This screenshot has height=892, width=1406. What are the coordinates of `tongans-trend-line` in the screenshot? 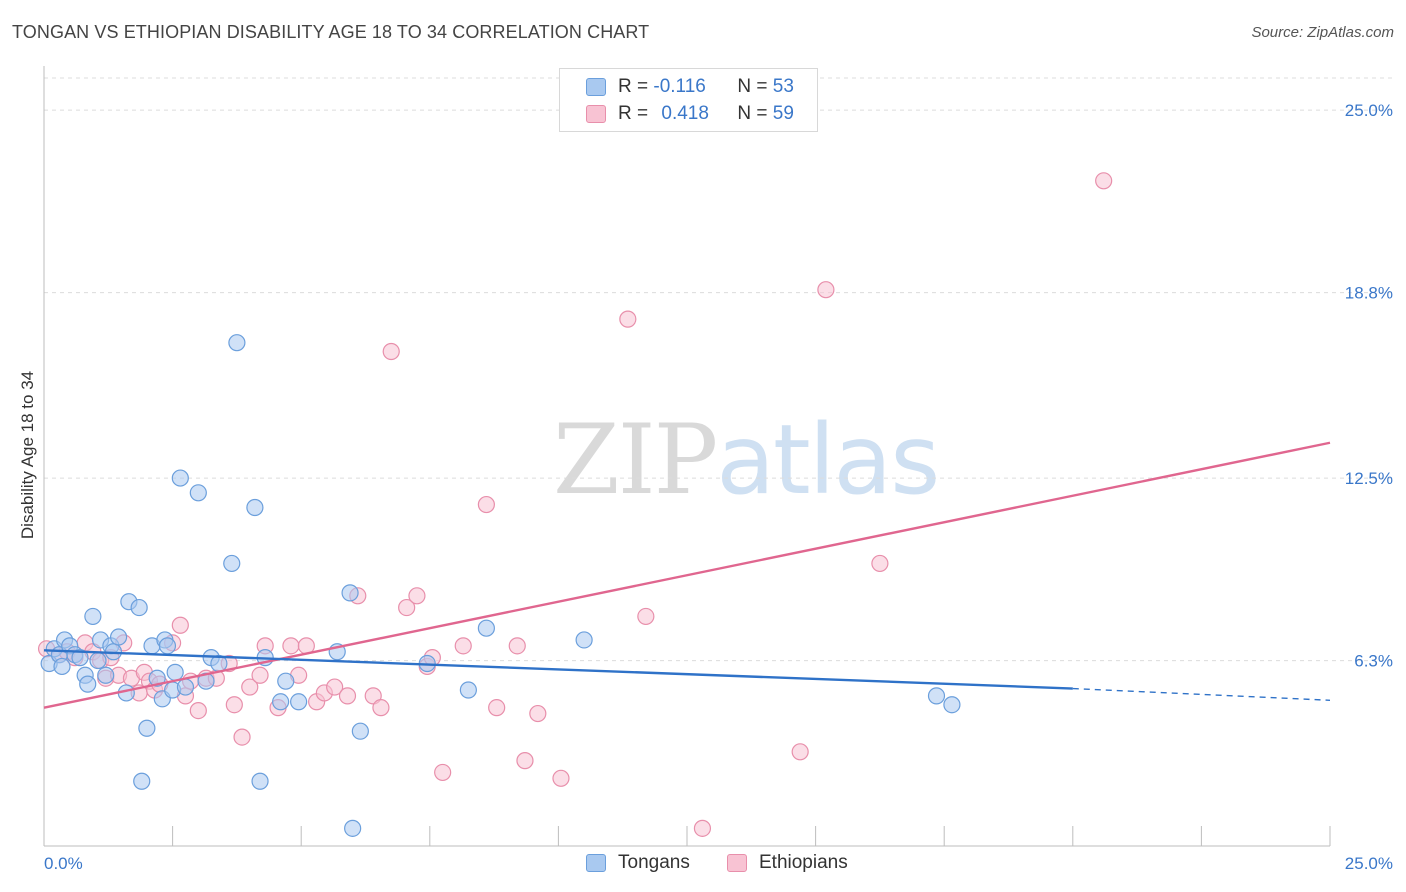 It's located at (558, 669).